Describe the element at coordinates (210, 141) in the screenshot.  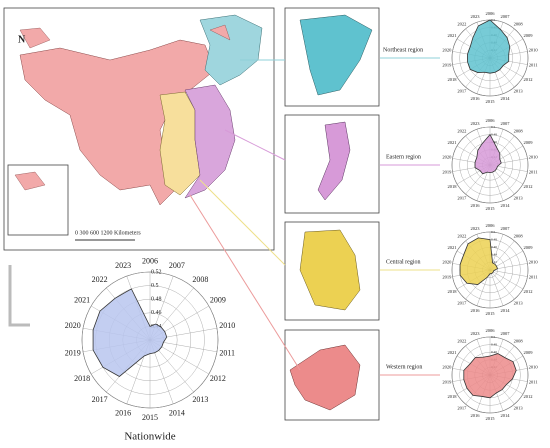
I see `eastern-region` at that location.